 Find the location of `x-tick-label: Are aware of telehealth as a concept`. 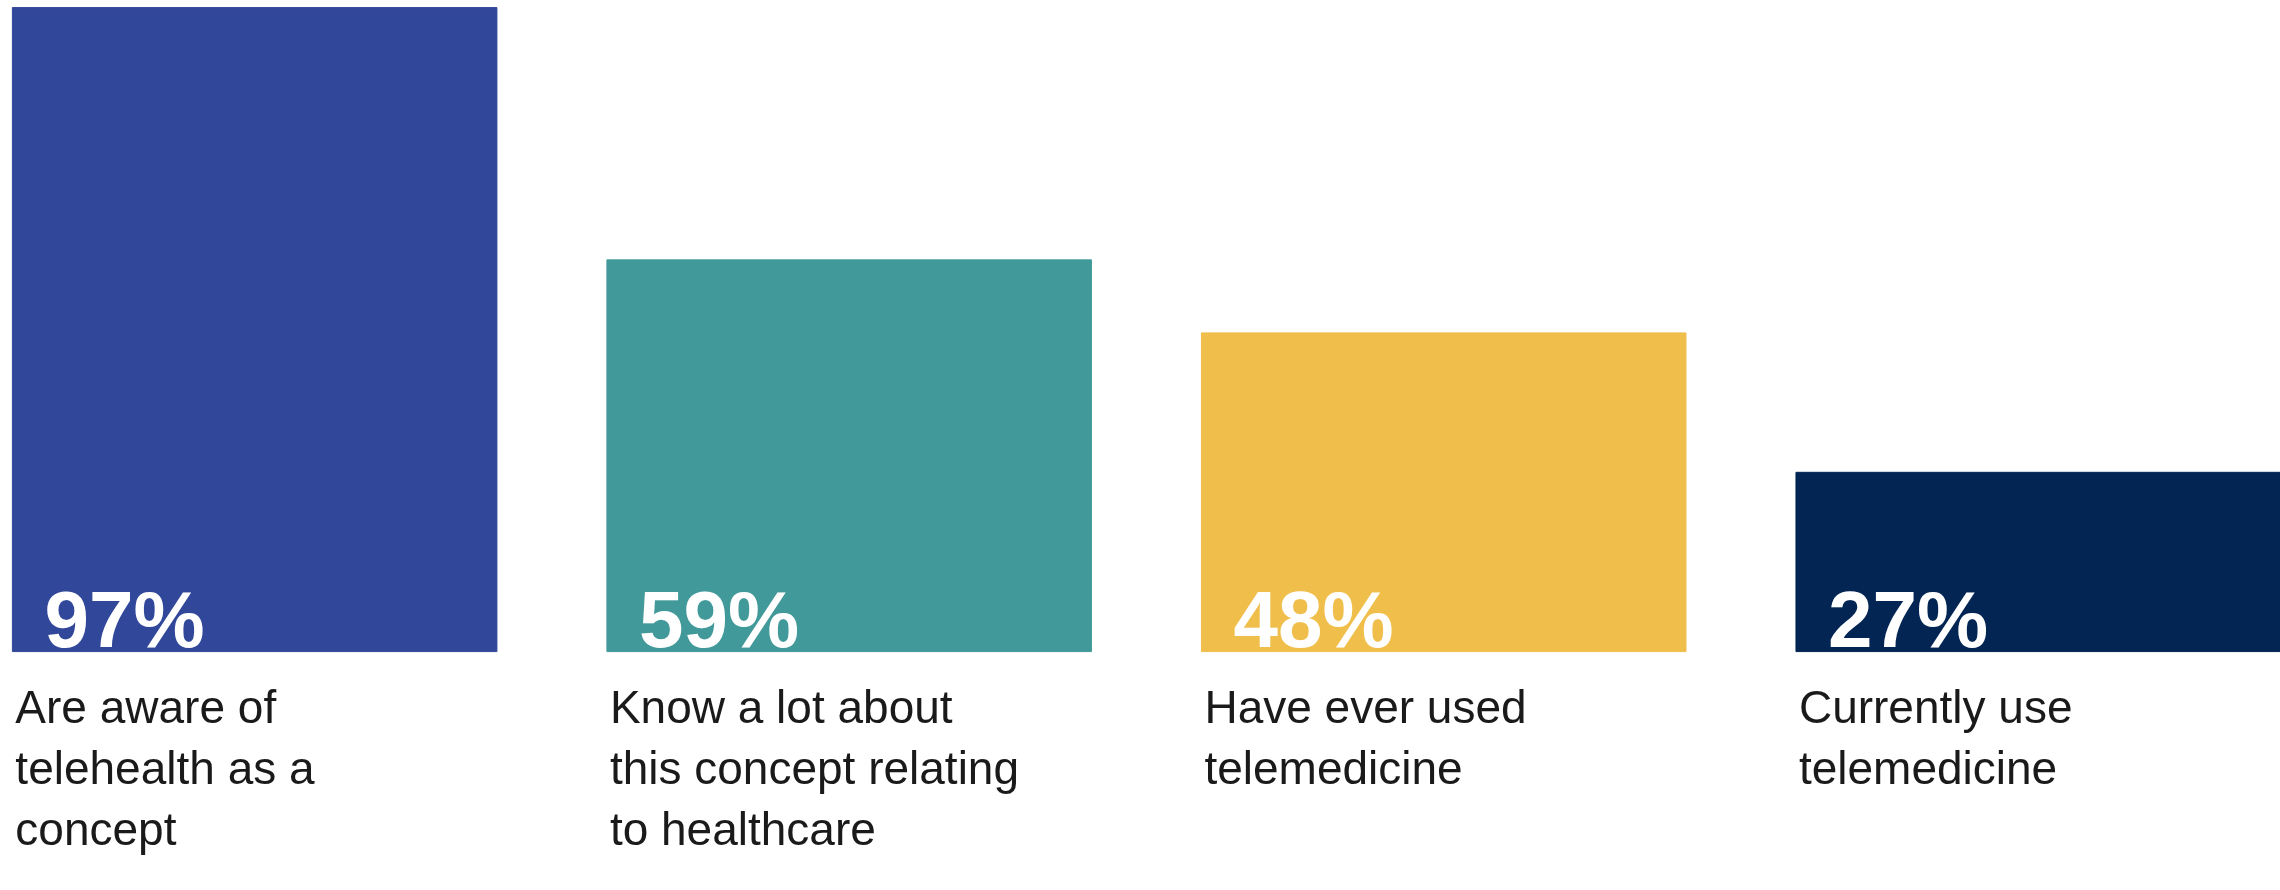

x-tick-label: Are aware of telehealth as a concept is located at coordinates (165, 768).